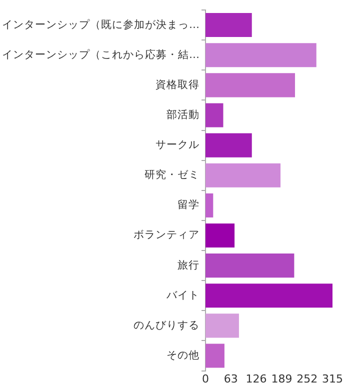 The height and width of the screenshot is (390, 345). What do you see at coordinates (178, 145) in the screenshot?
I see `y-tick-label: サークル` at bounding box center [178, 145].